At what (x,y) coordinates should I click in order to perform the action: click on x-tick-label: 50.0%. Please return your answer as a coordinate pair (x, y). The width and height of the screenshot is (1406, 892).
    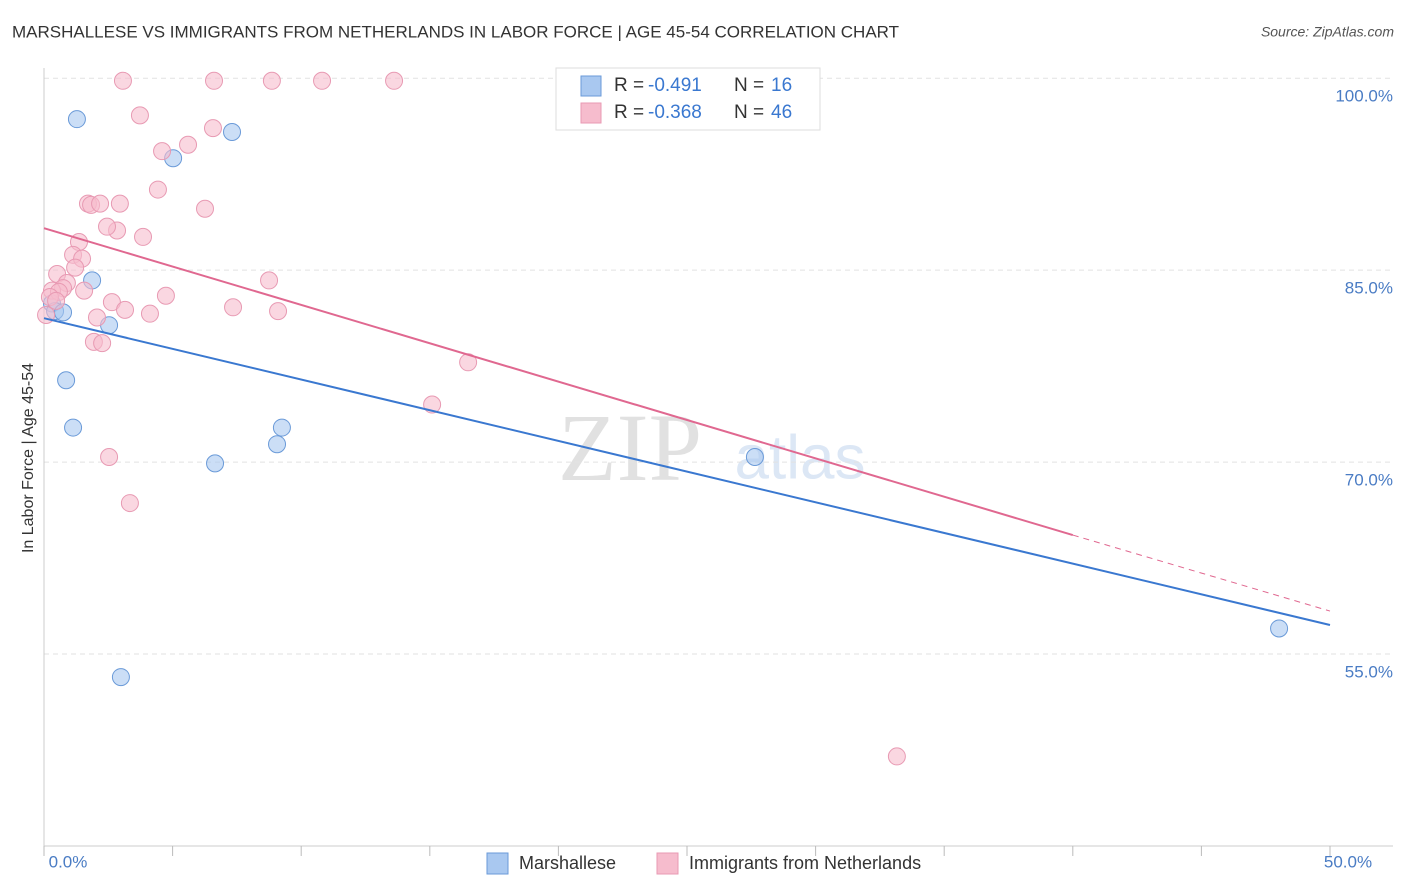
    Looking at the image, I should click on (1348, 861).